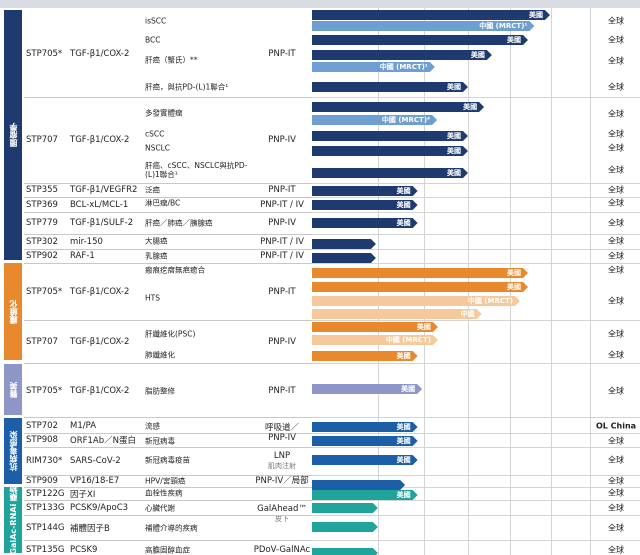 Image resolution: width=640 pixels, height=555 pixels. I want to click on delivery-line: 肌肉注射, so click(282, 466).